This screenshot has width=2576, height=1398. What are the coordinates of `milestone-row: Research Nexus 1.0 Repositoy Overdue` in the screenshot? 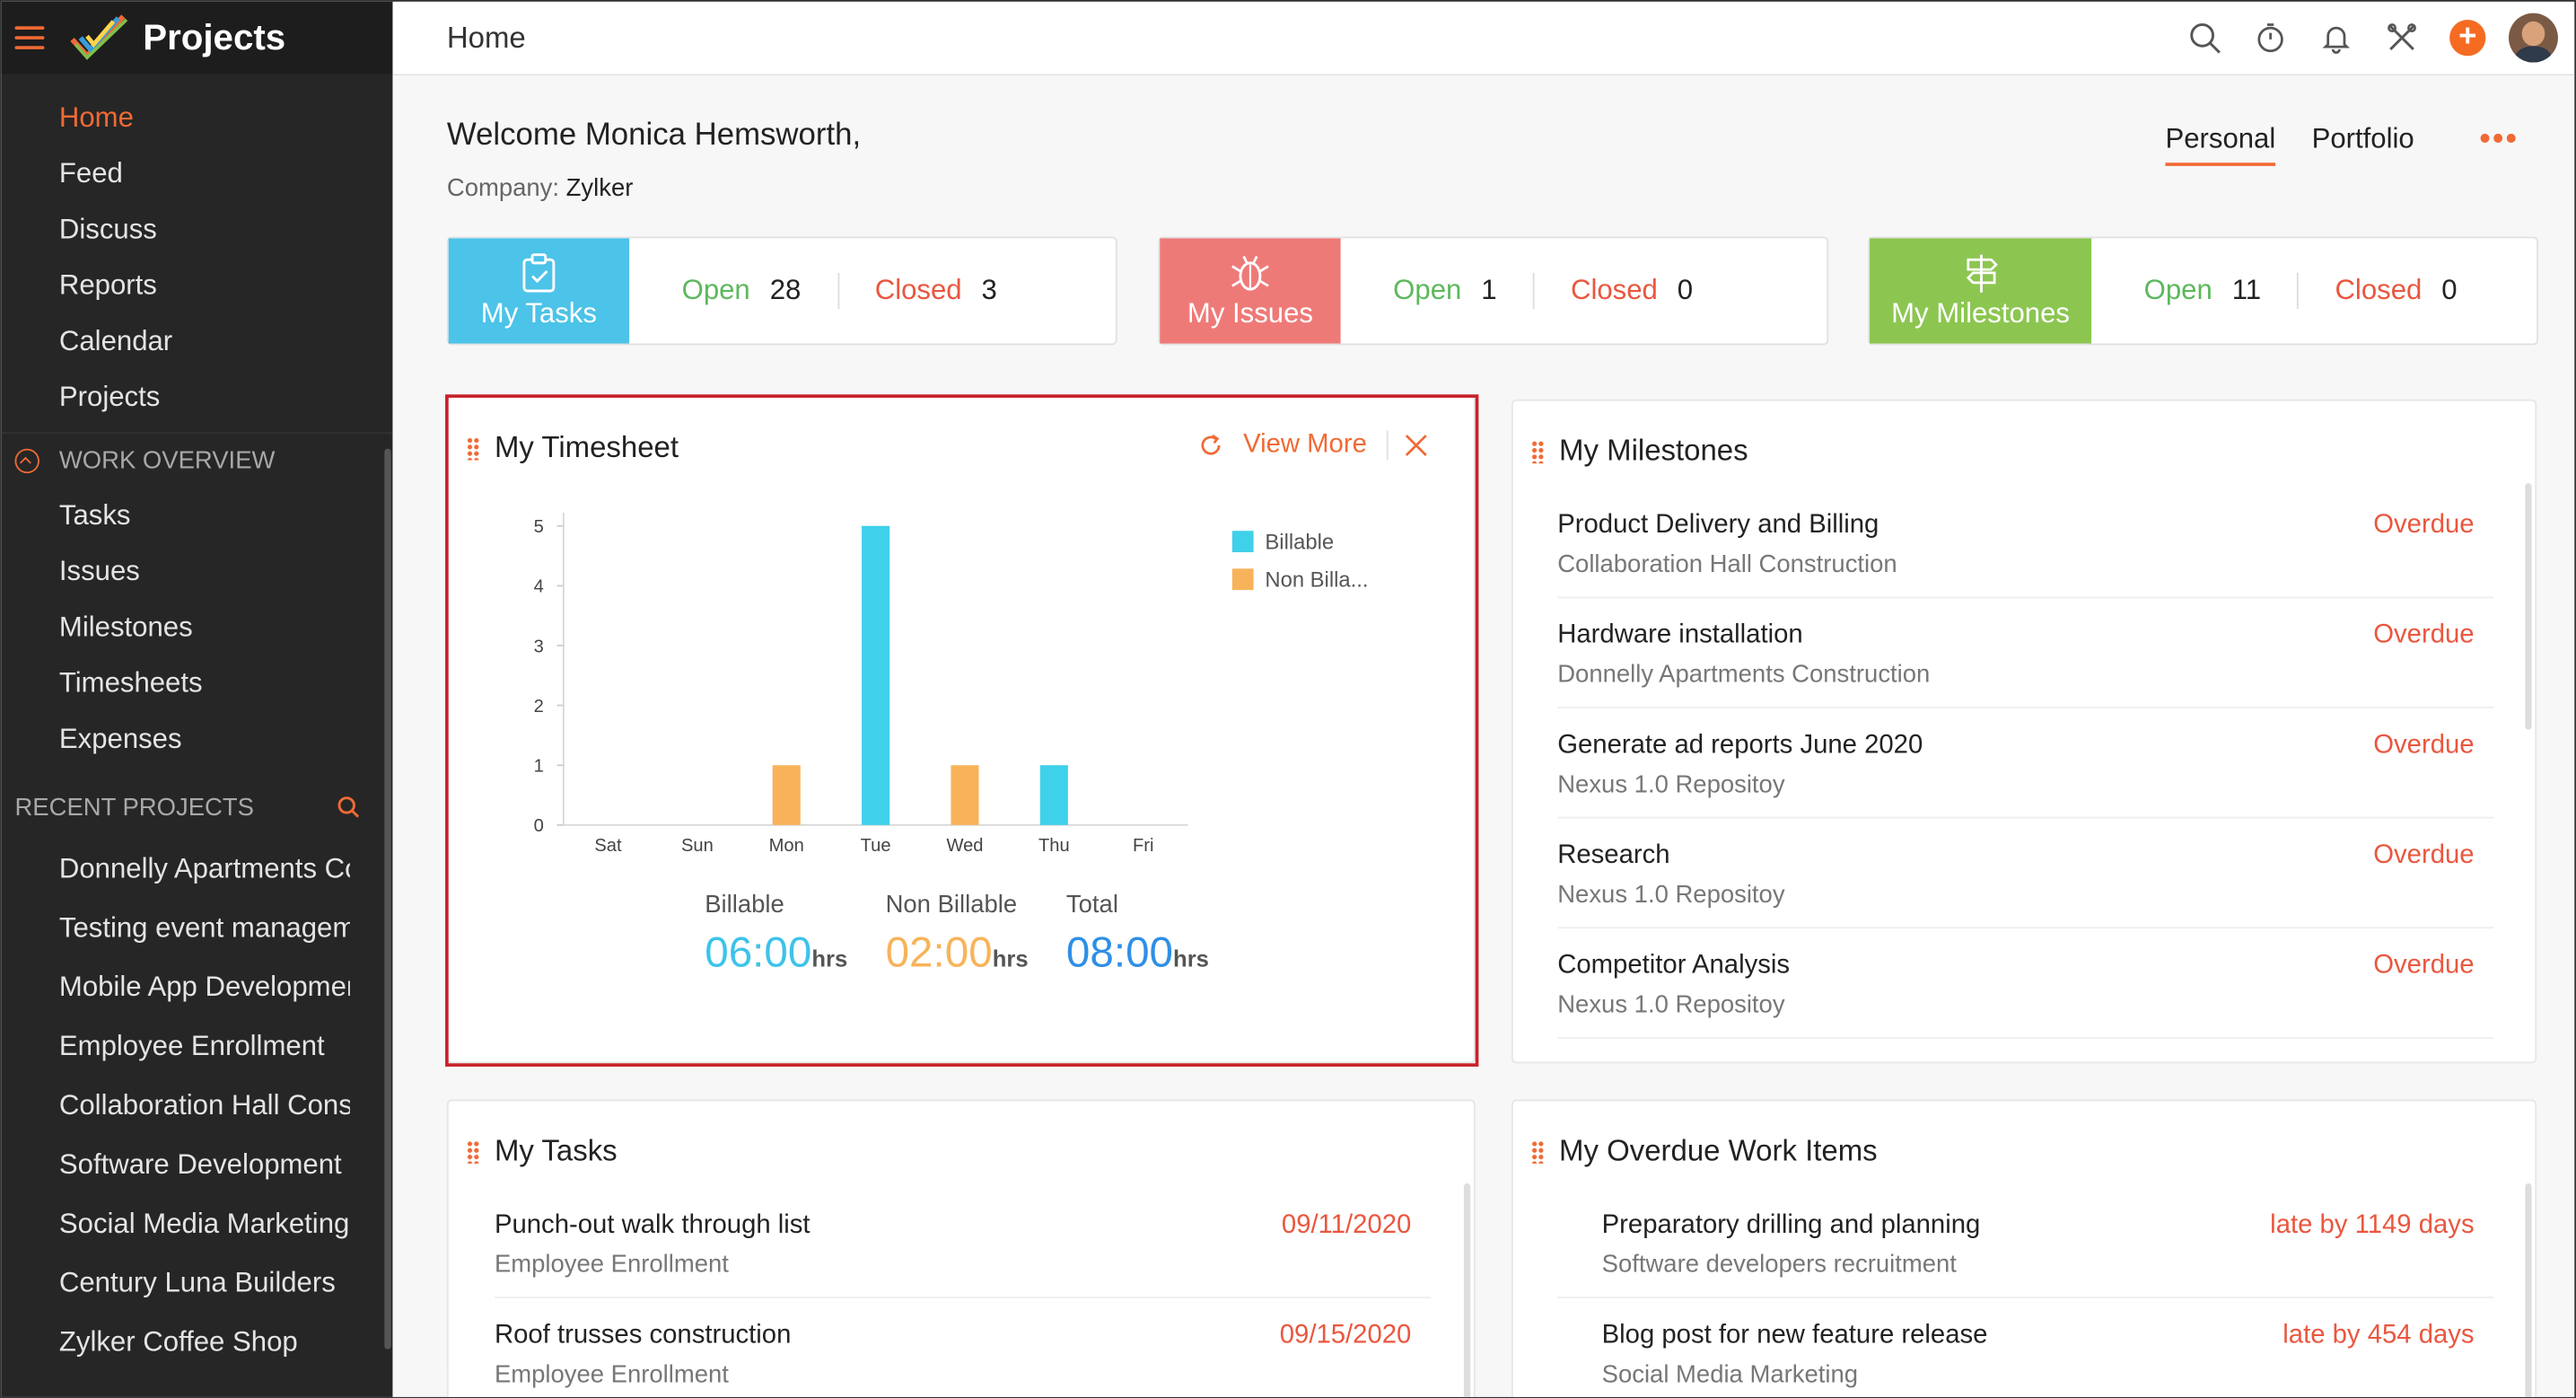 It's located at (2026, 874).